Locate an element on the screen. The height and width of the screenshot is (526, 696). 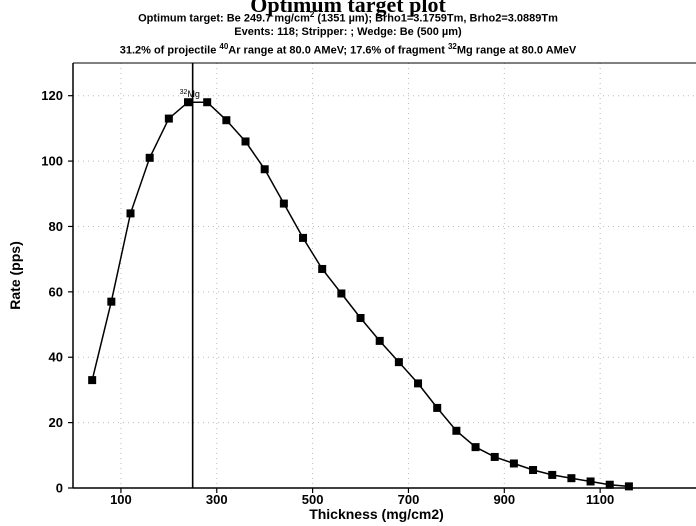
y-tick-label: 0 is located at coordinates (59, 488).